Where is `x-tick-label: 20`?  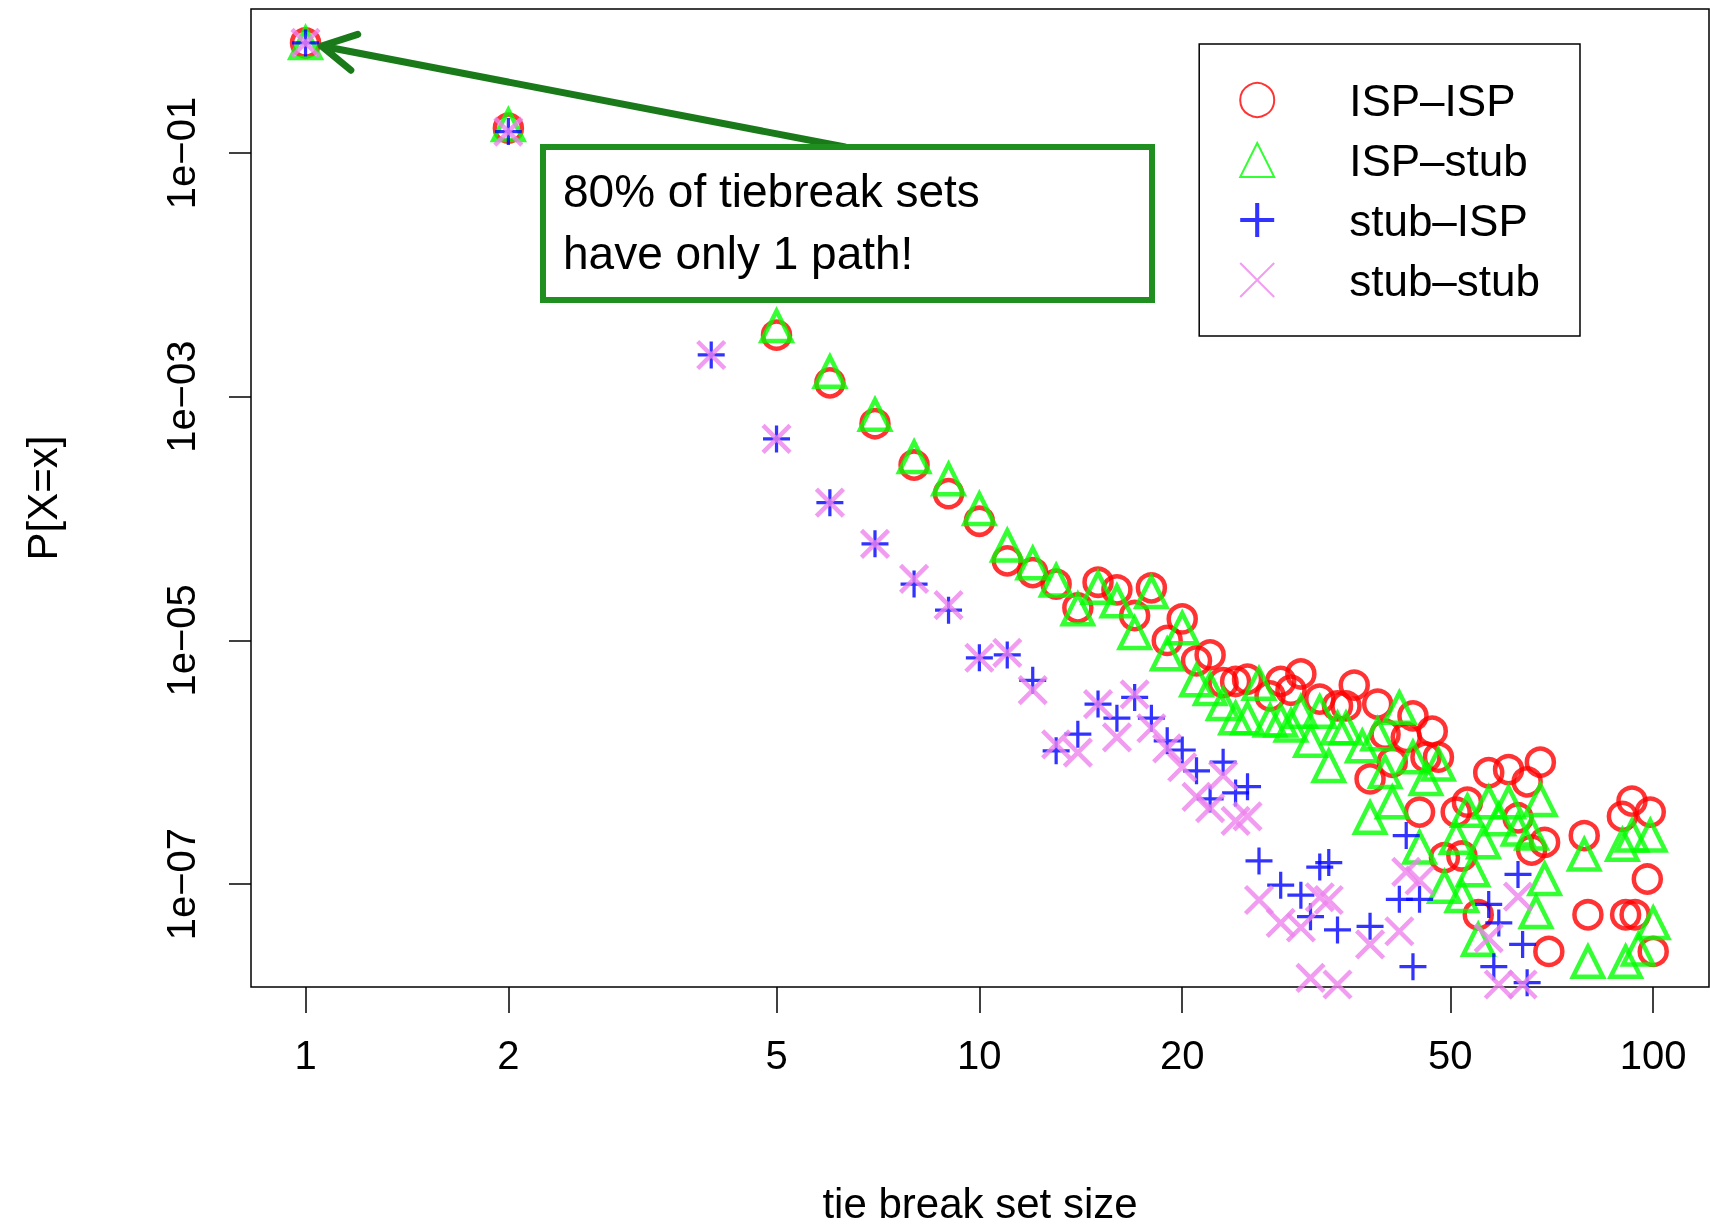
x-tick-label: 20 is located at coordinates (1182, 1055).